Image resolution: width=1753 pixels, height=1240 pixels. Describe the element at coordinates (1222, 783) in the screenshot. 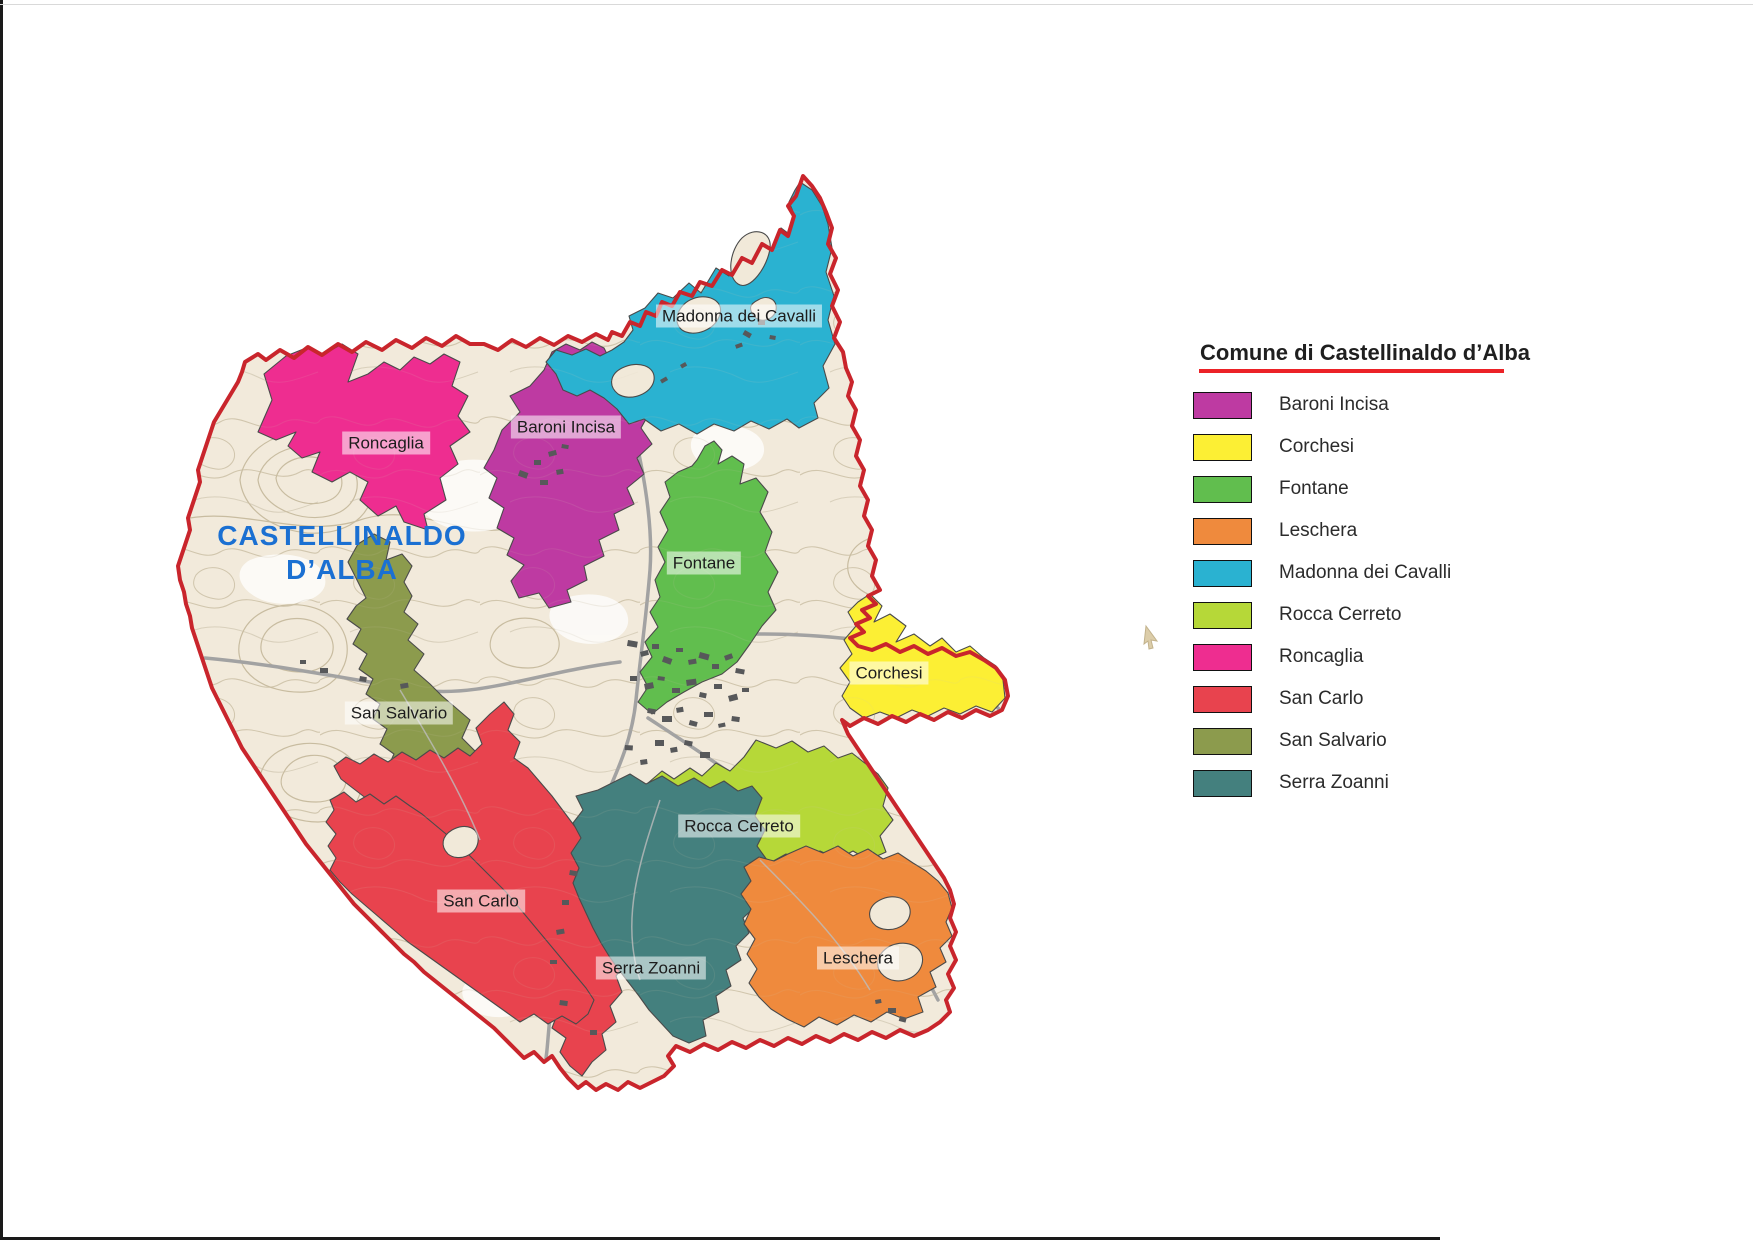

I see `legend-swatch-serra-zoanni` at that location.